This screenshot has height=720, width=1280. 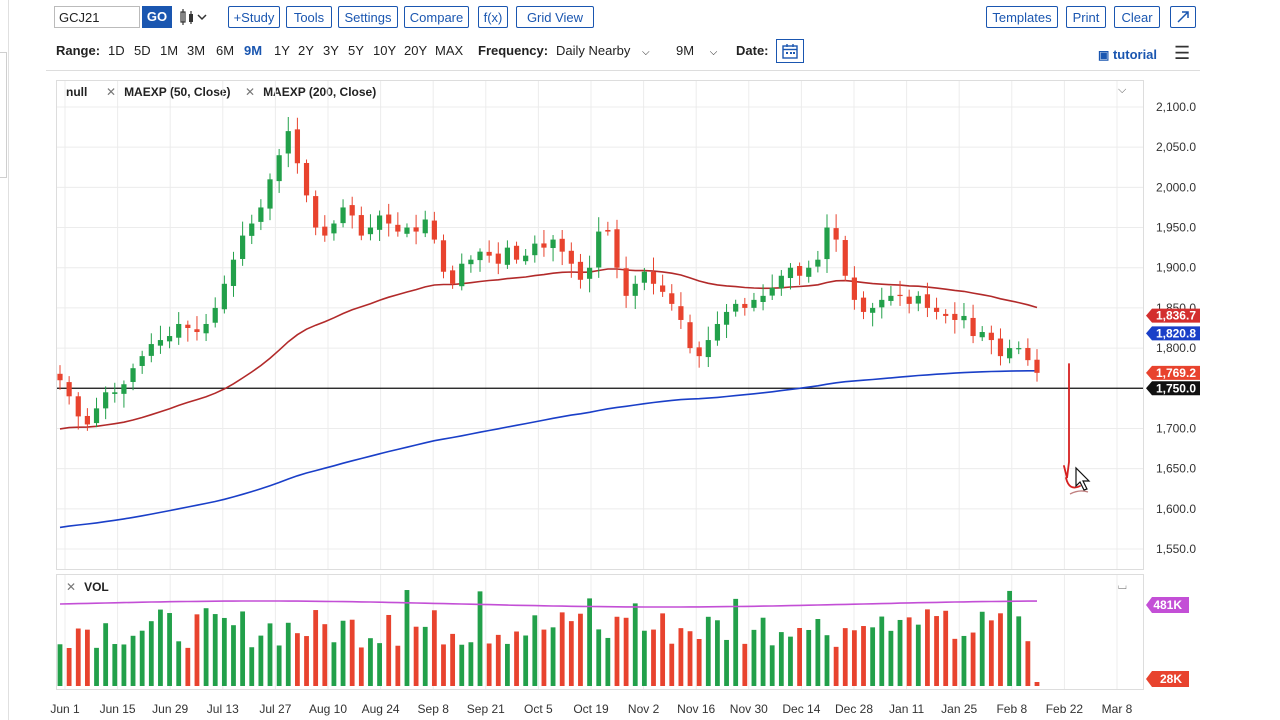 I want to click on range-9m: 9M, so click(x=253, y=50).